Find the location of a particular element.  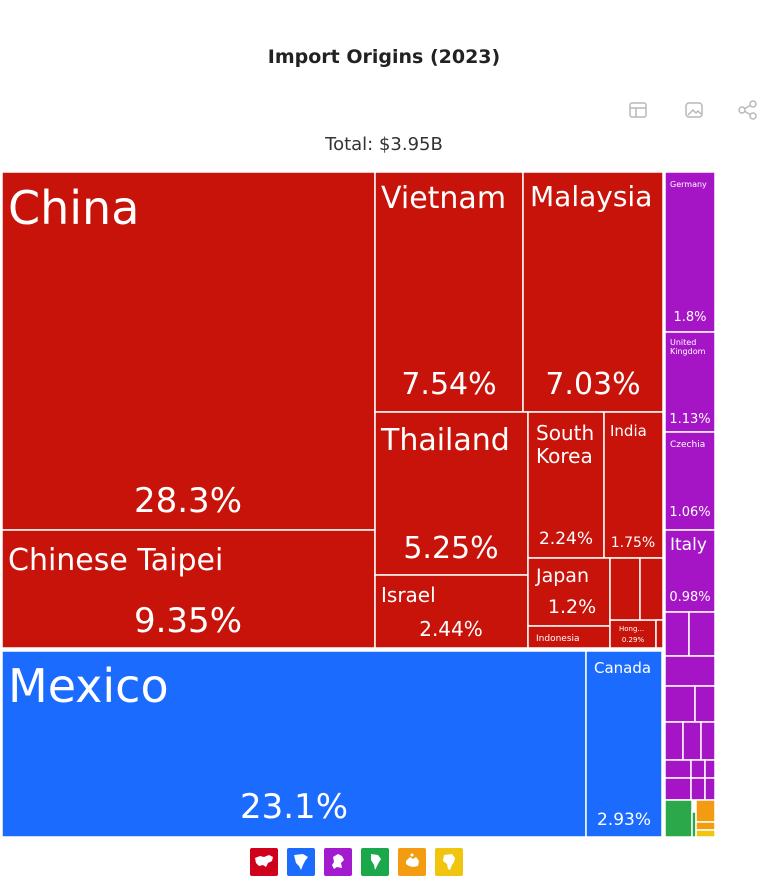

chart-title: Import Origins (2023) is located at coordinates (384, 57).